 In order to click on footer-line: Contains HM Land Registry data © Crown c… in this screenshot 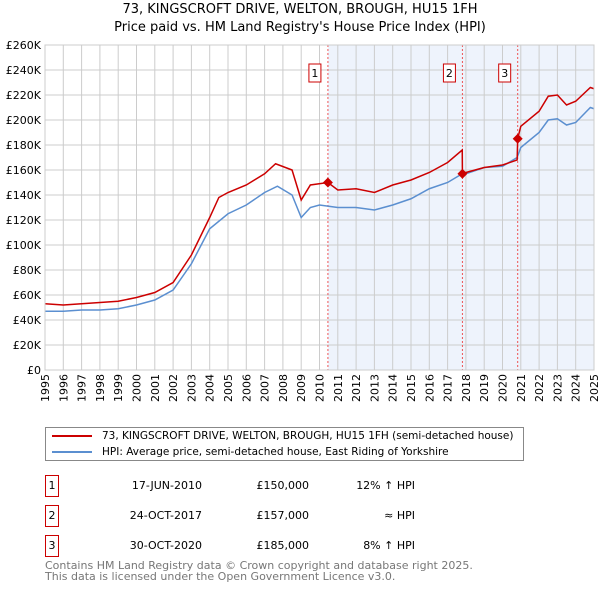, I will do `click(259, 565)`.